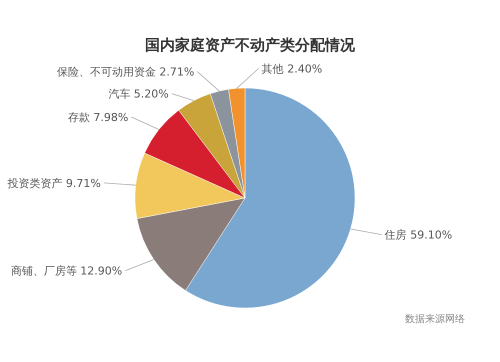 This screenshot has width=500, height=362. Describe the element at coordinates (125, 72) in the screenshot. I see `slice-label: 保险、不可动用资金 2.71%` at that location.